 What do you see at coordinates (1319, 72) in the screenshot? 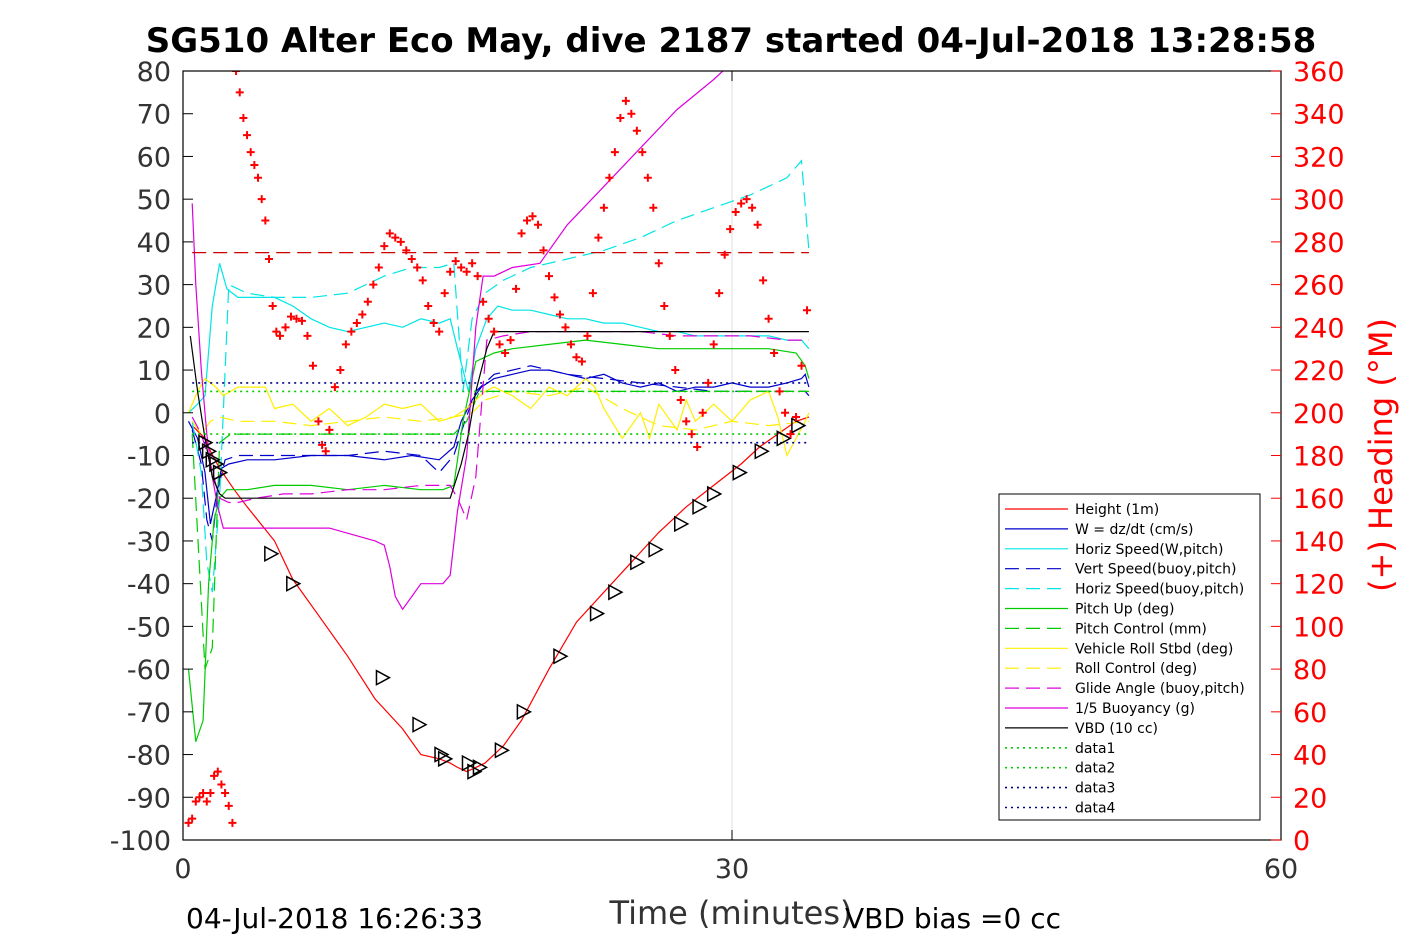
I see `y-right-tick-label: 360` at bounding box center [1319, 72].